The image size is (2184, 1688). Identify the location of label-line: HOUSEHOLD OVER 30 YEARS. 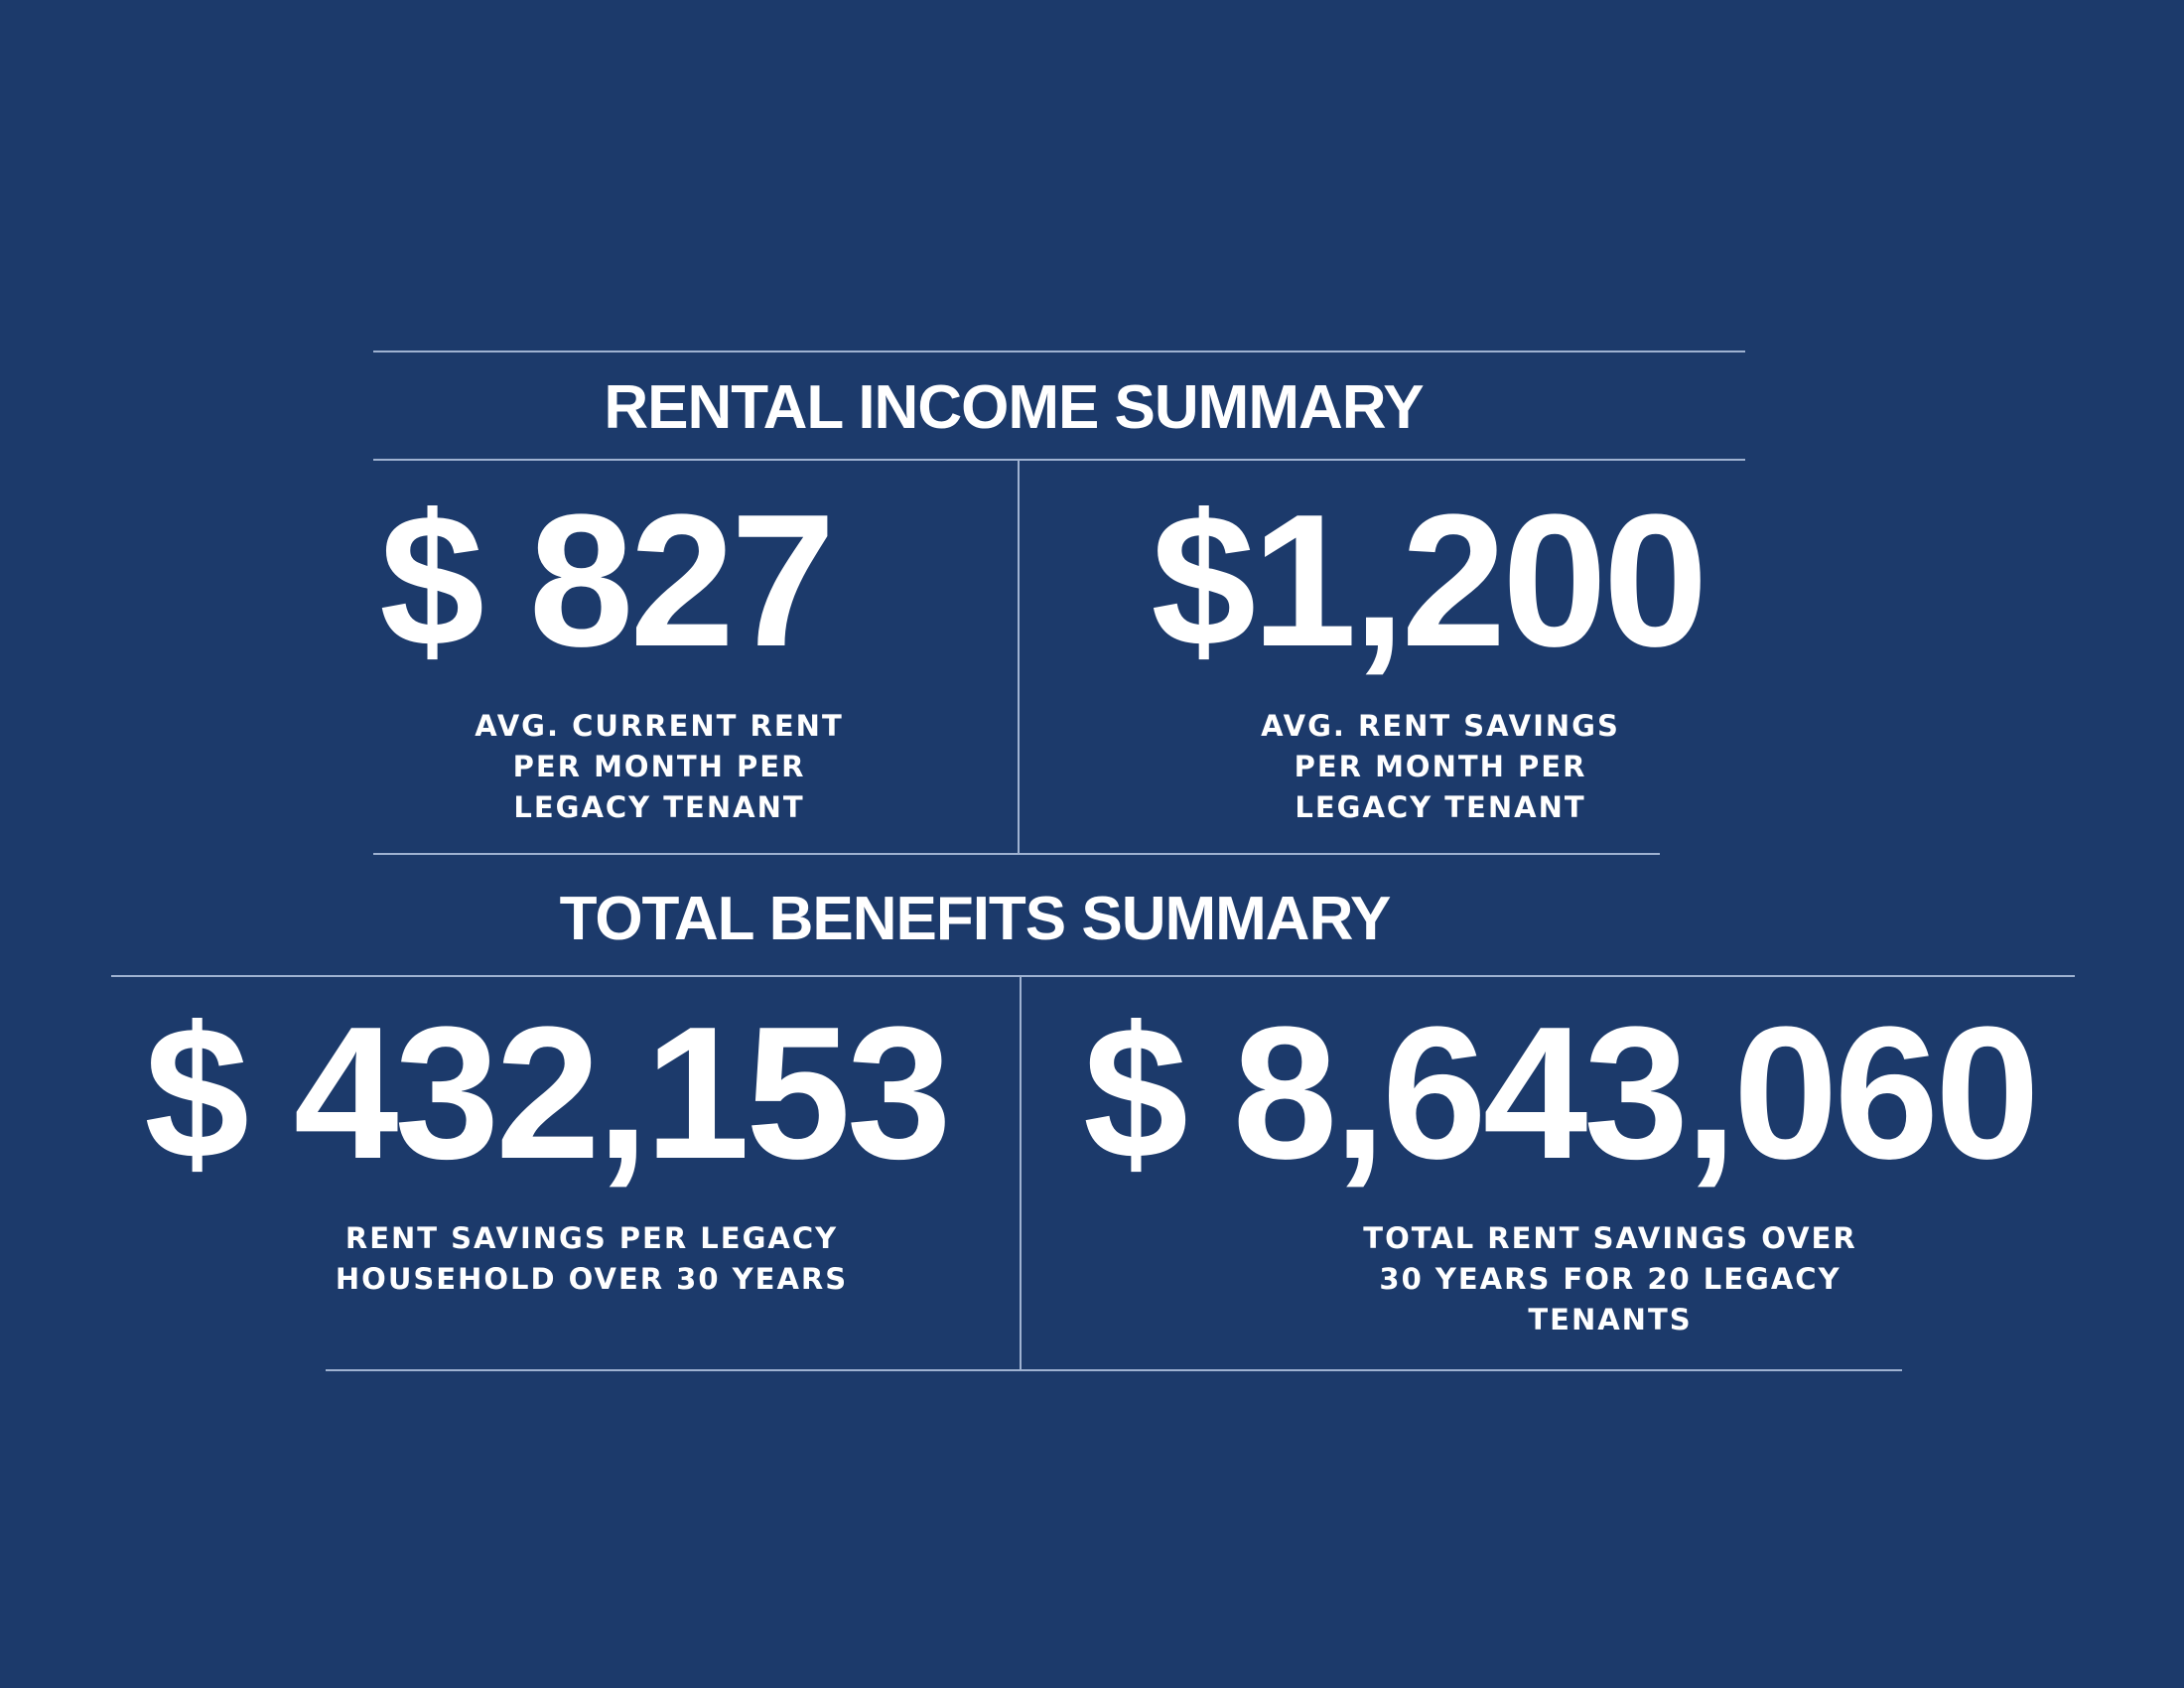
(592, 1279).